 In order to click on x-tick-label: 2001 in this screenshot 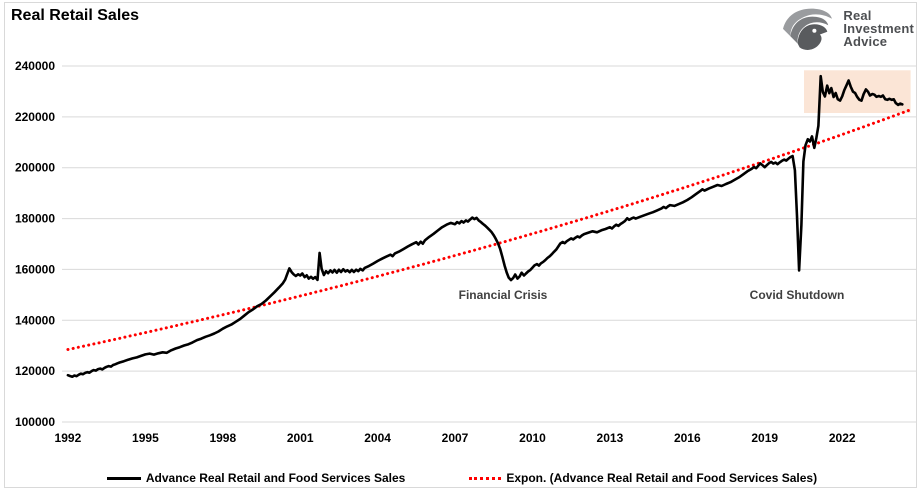, I will do `click(300, 438)`.